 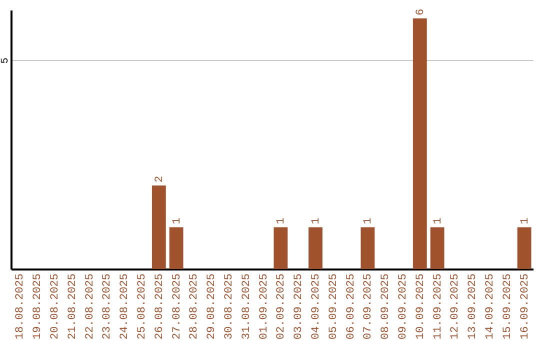 I want to click on x-tick-label: 11.09.2025, so click(x=438, y=307).